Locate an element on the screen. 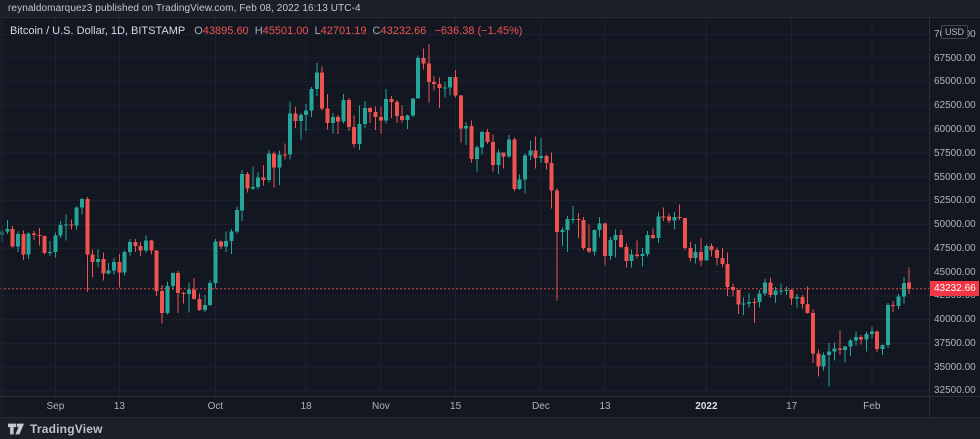 This screenshot has height=439, width=980. price-tick-label: 65000.00 is located at coordinates (955, 82).